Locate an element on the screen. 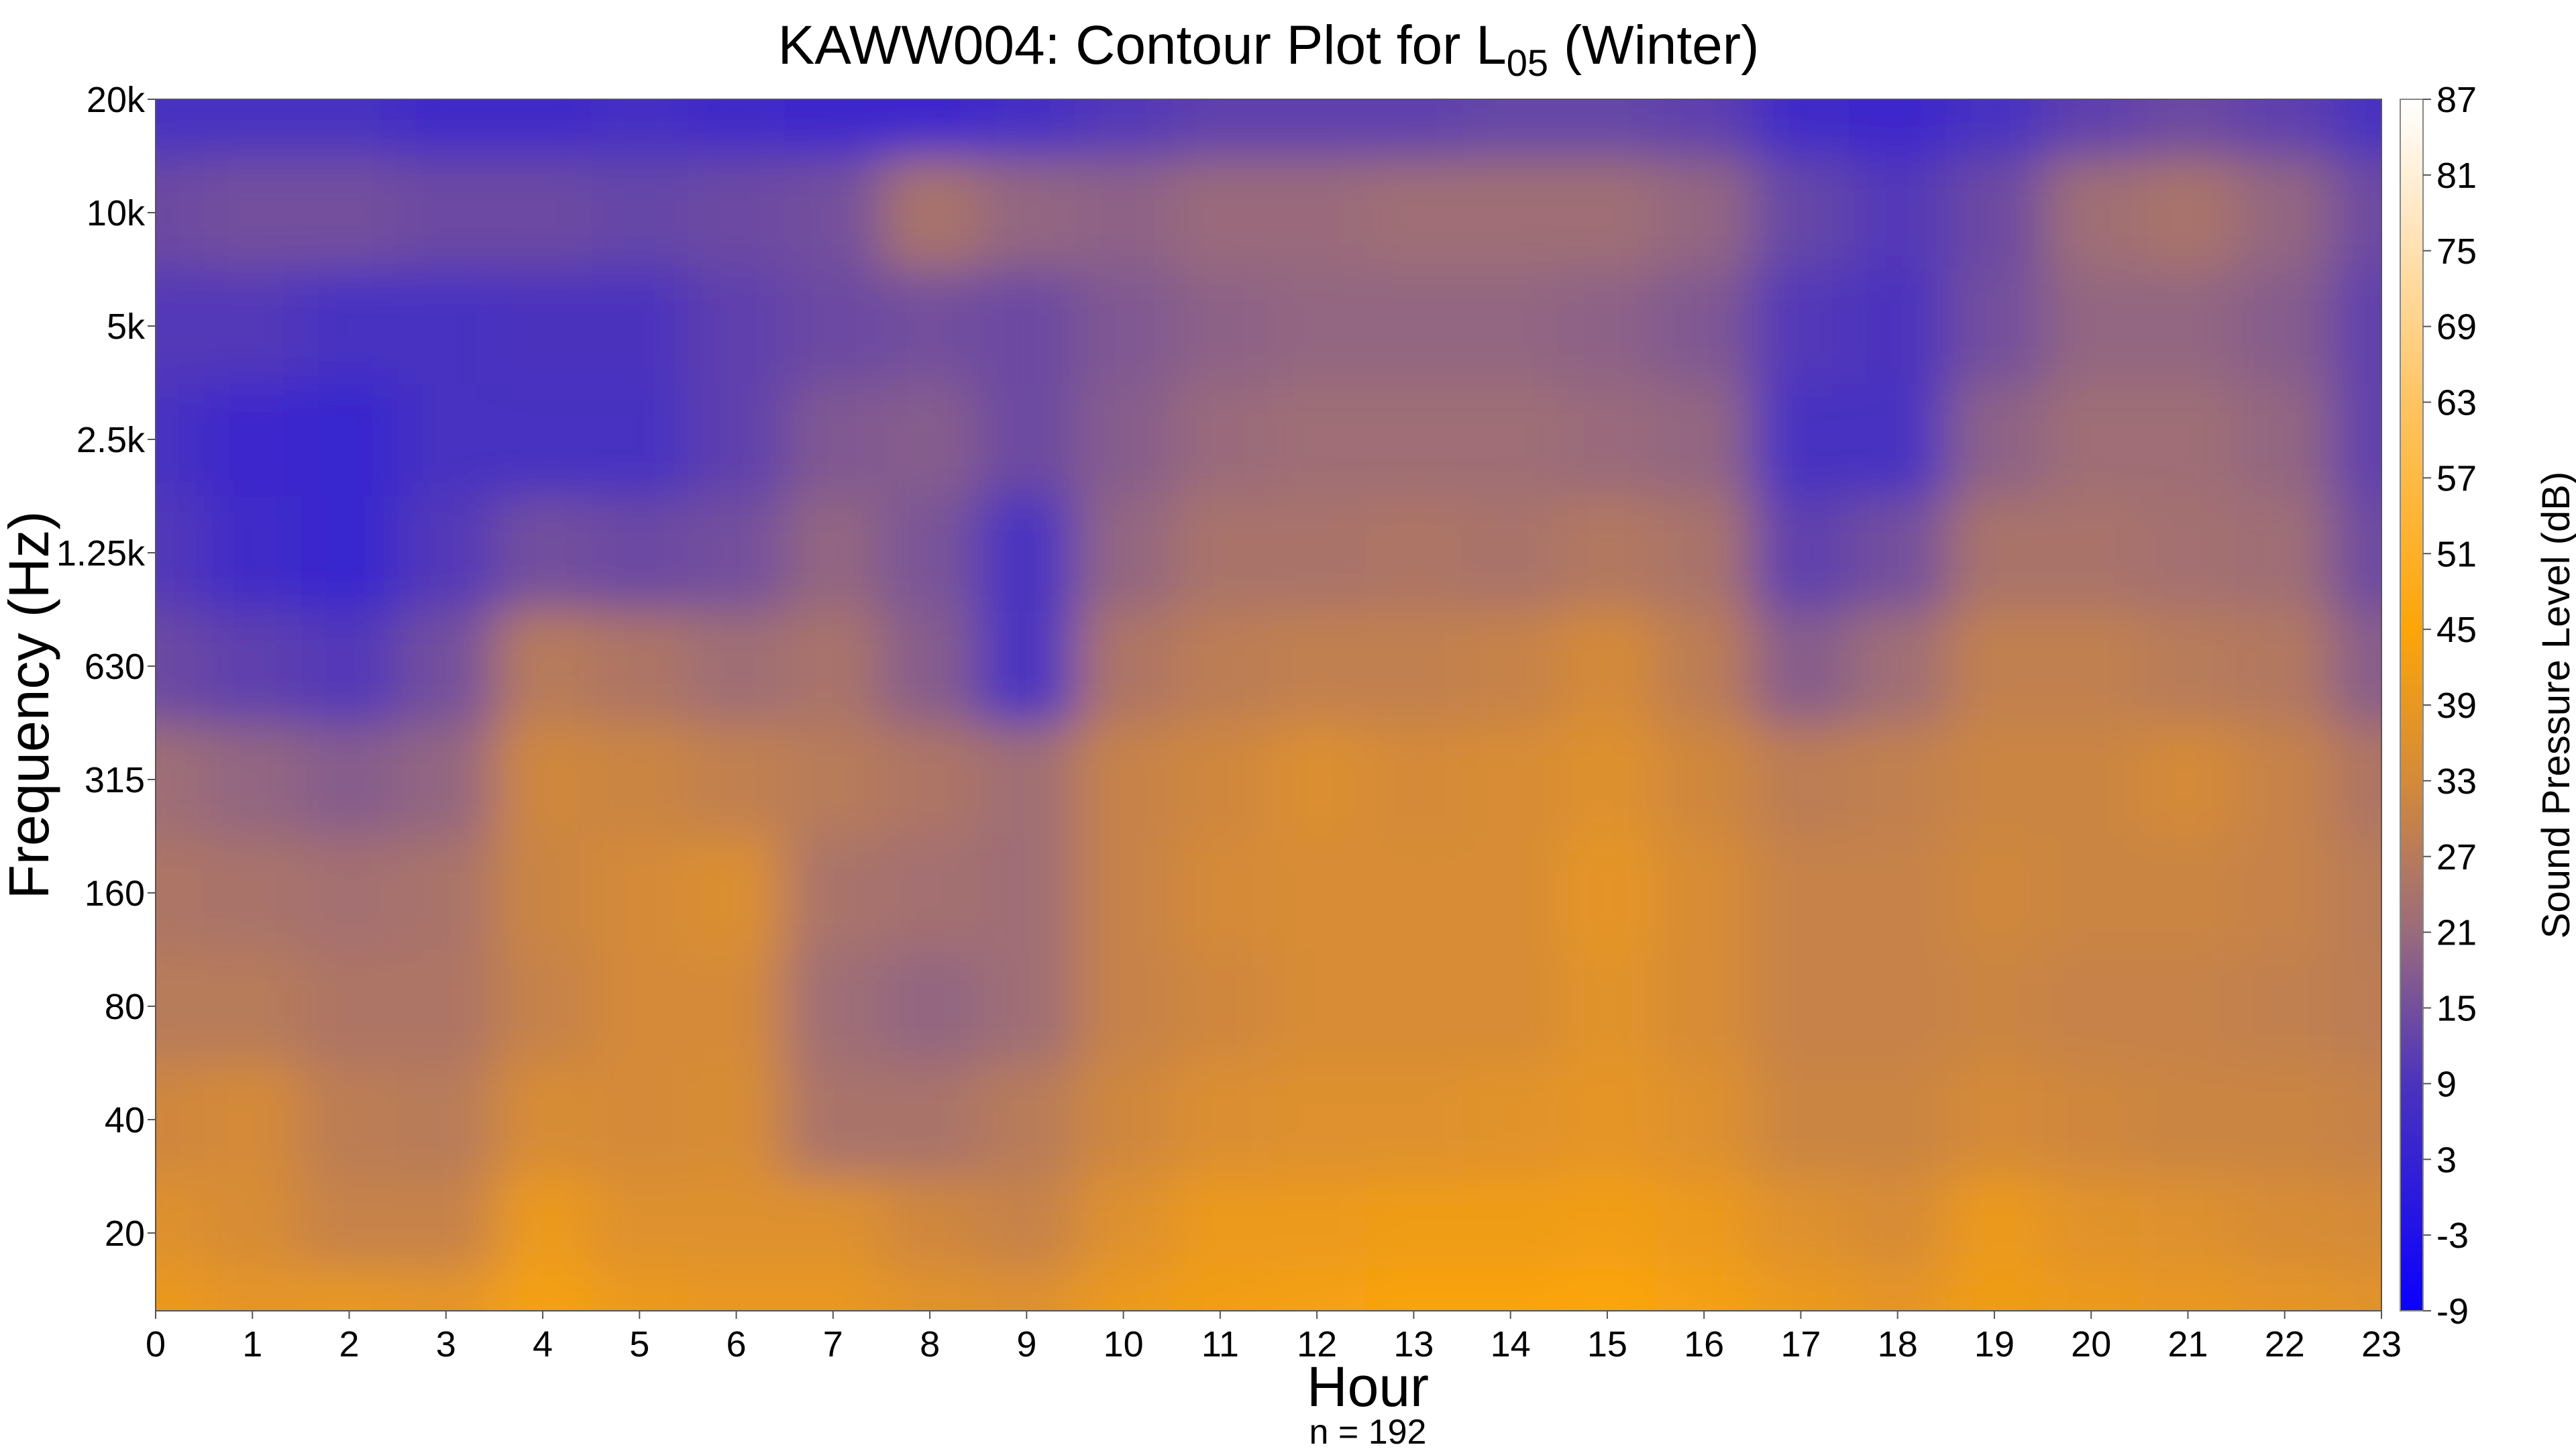 Image resolution: width=2576 pixels, height=1449 pixels. x-tick-label: 9 is located at coordinates (1026, 1344).